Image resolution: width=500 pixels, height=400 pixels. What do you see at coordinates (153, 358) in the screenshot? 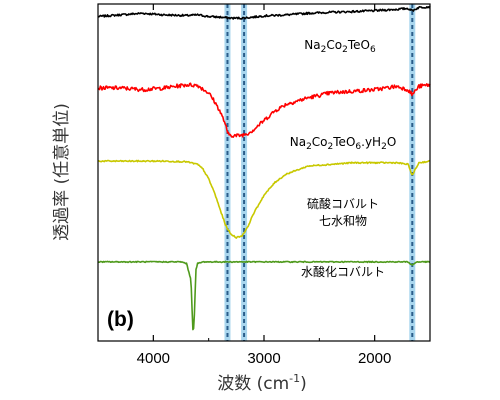
I see `x-tick-label-4000: 4000` at bounding box center [153, 358].